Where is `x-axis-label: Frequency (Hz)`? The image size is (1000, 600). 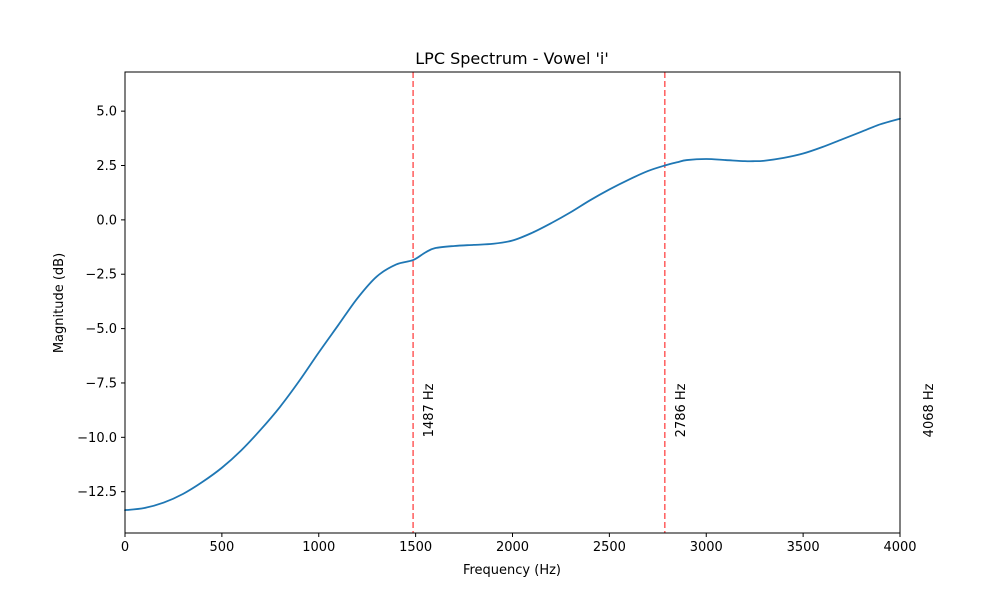
x-axis-label: Frequency (Hz) is located at coordinates (512, 570).